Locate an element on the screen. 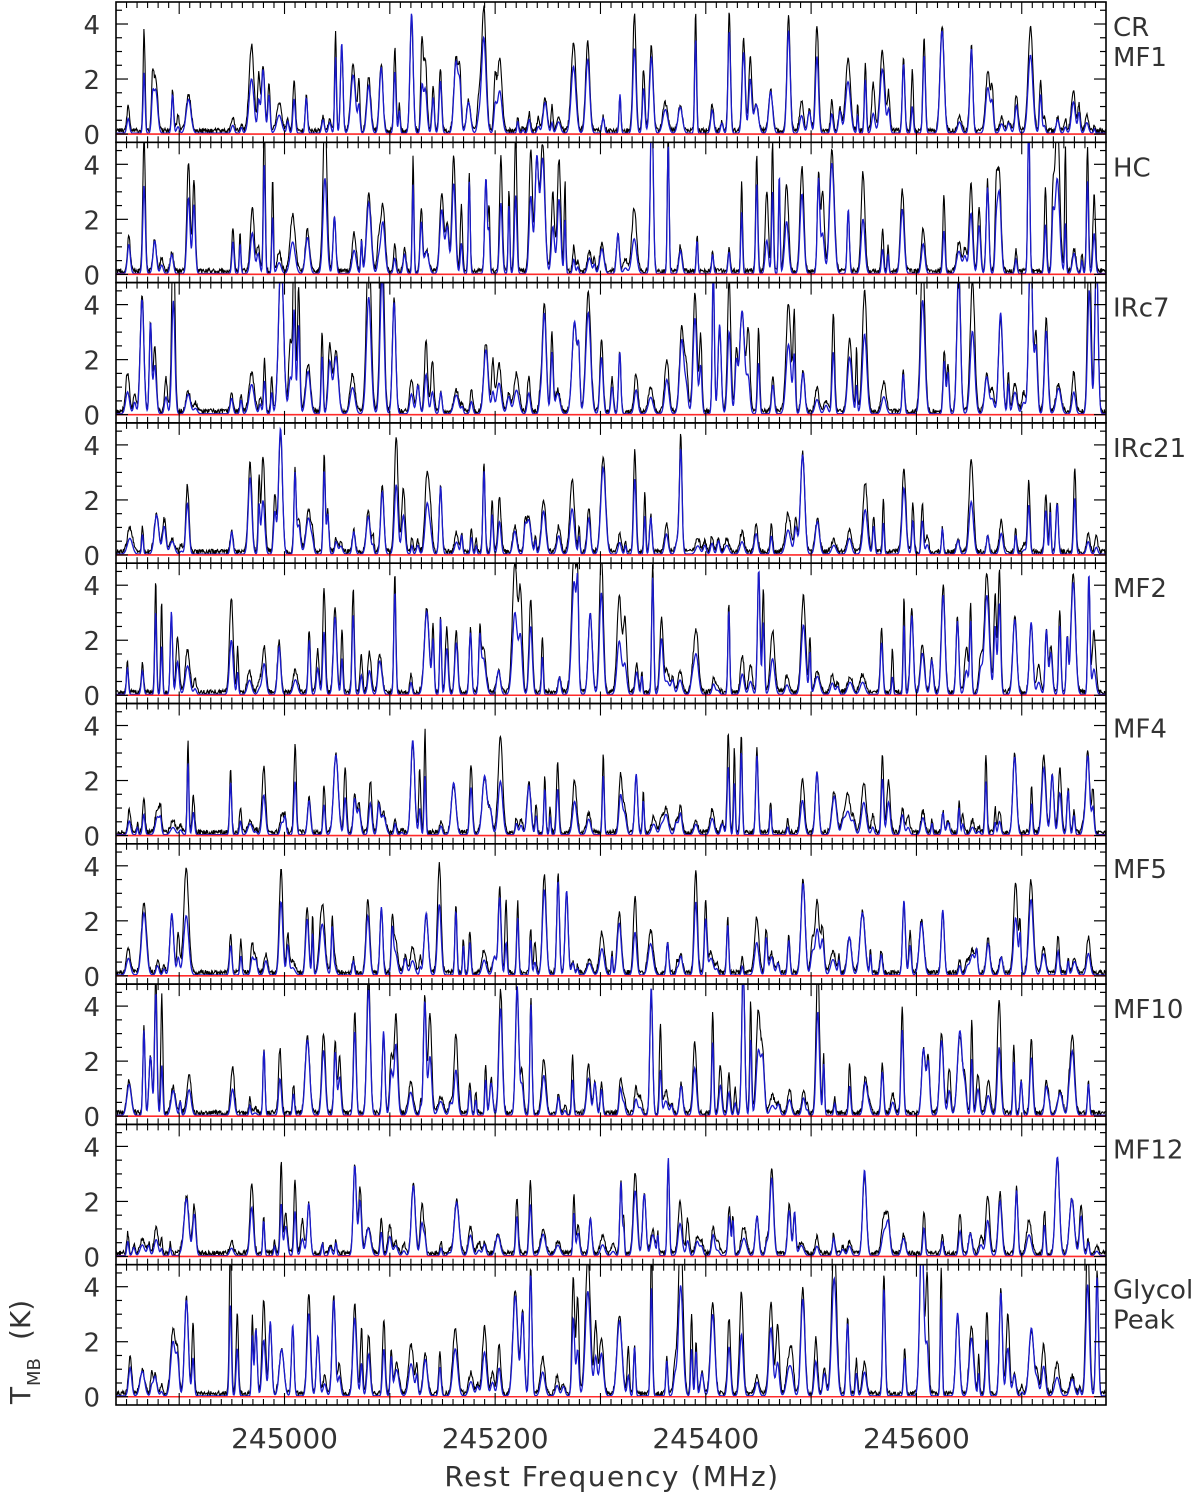 This screenshot has height=1495, width=1200. panel-label: MF2 is located at coordinates (1140, 589).